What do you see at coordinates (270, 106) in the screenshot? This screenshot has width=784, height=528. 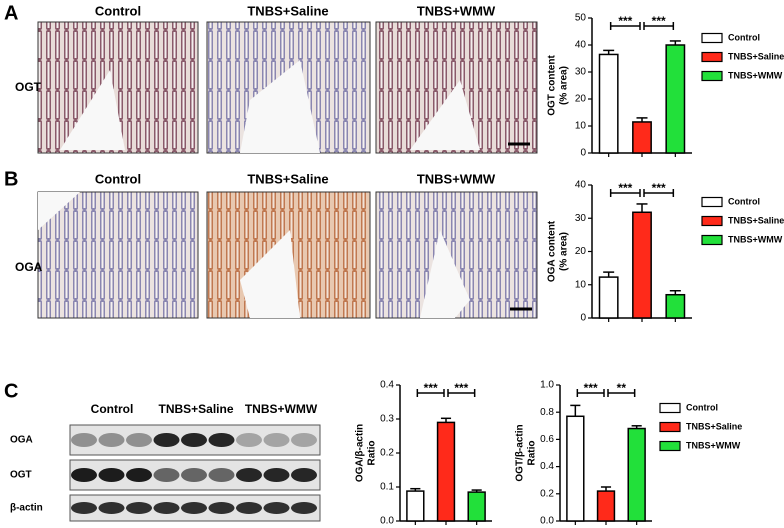 I see `lumen` at bounding box center [270, 106].